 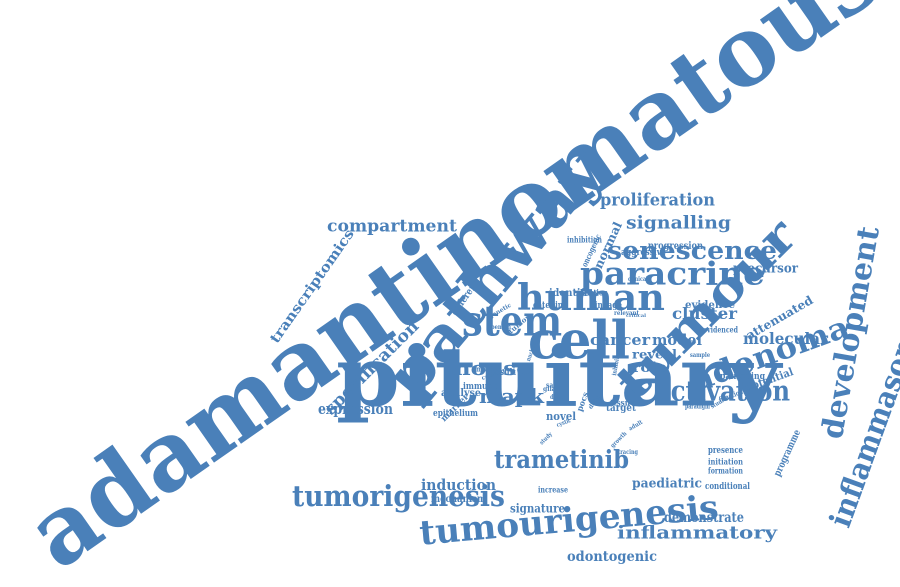 What do you see at coordinates (672, 273) in the screenshot?
I see `word-paracrine: paracrine` at bounding box center [672, 273].